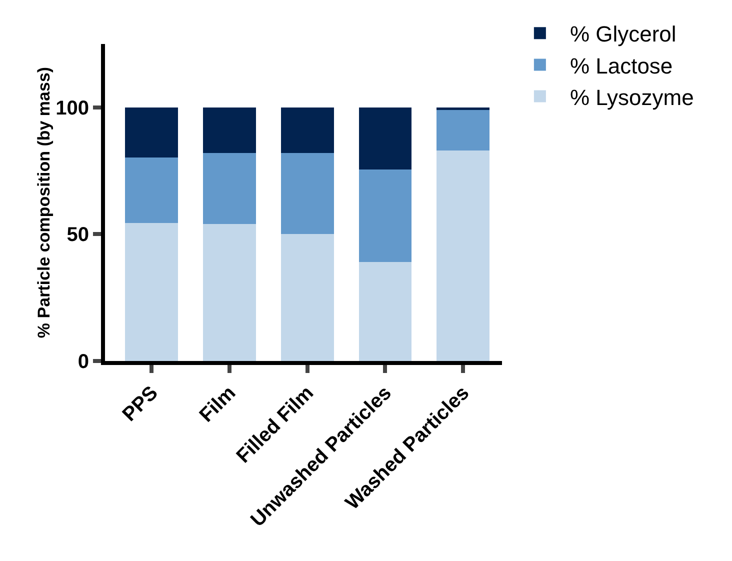 The width and height of the screenshot is (732, 561). Describe the element at coordinates (621, 65) in the screenshot. I see `legend-label: % Lactose` at that location.